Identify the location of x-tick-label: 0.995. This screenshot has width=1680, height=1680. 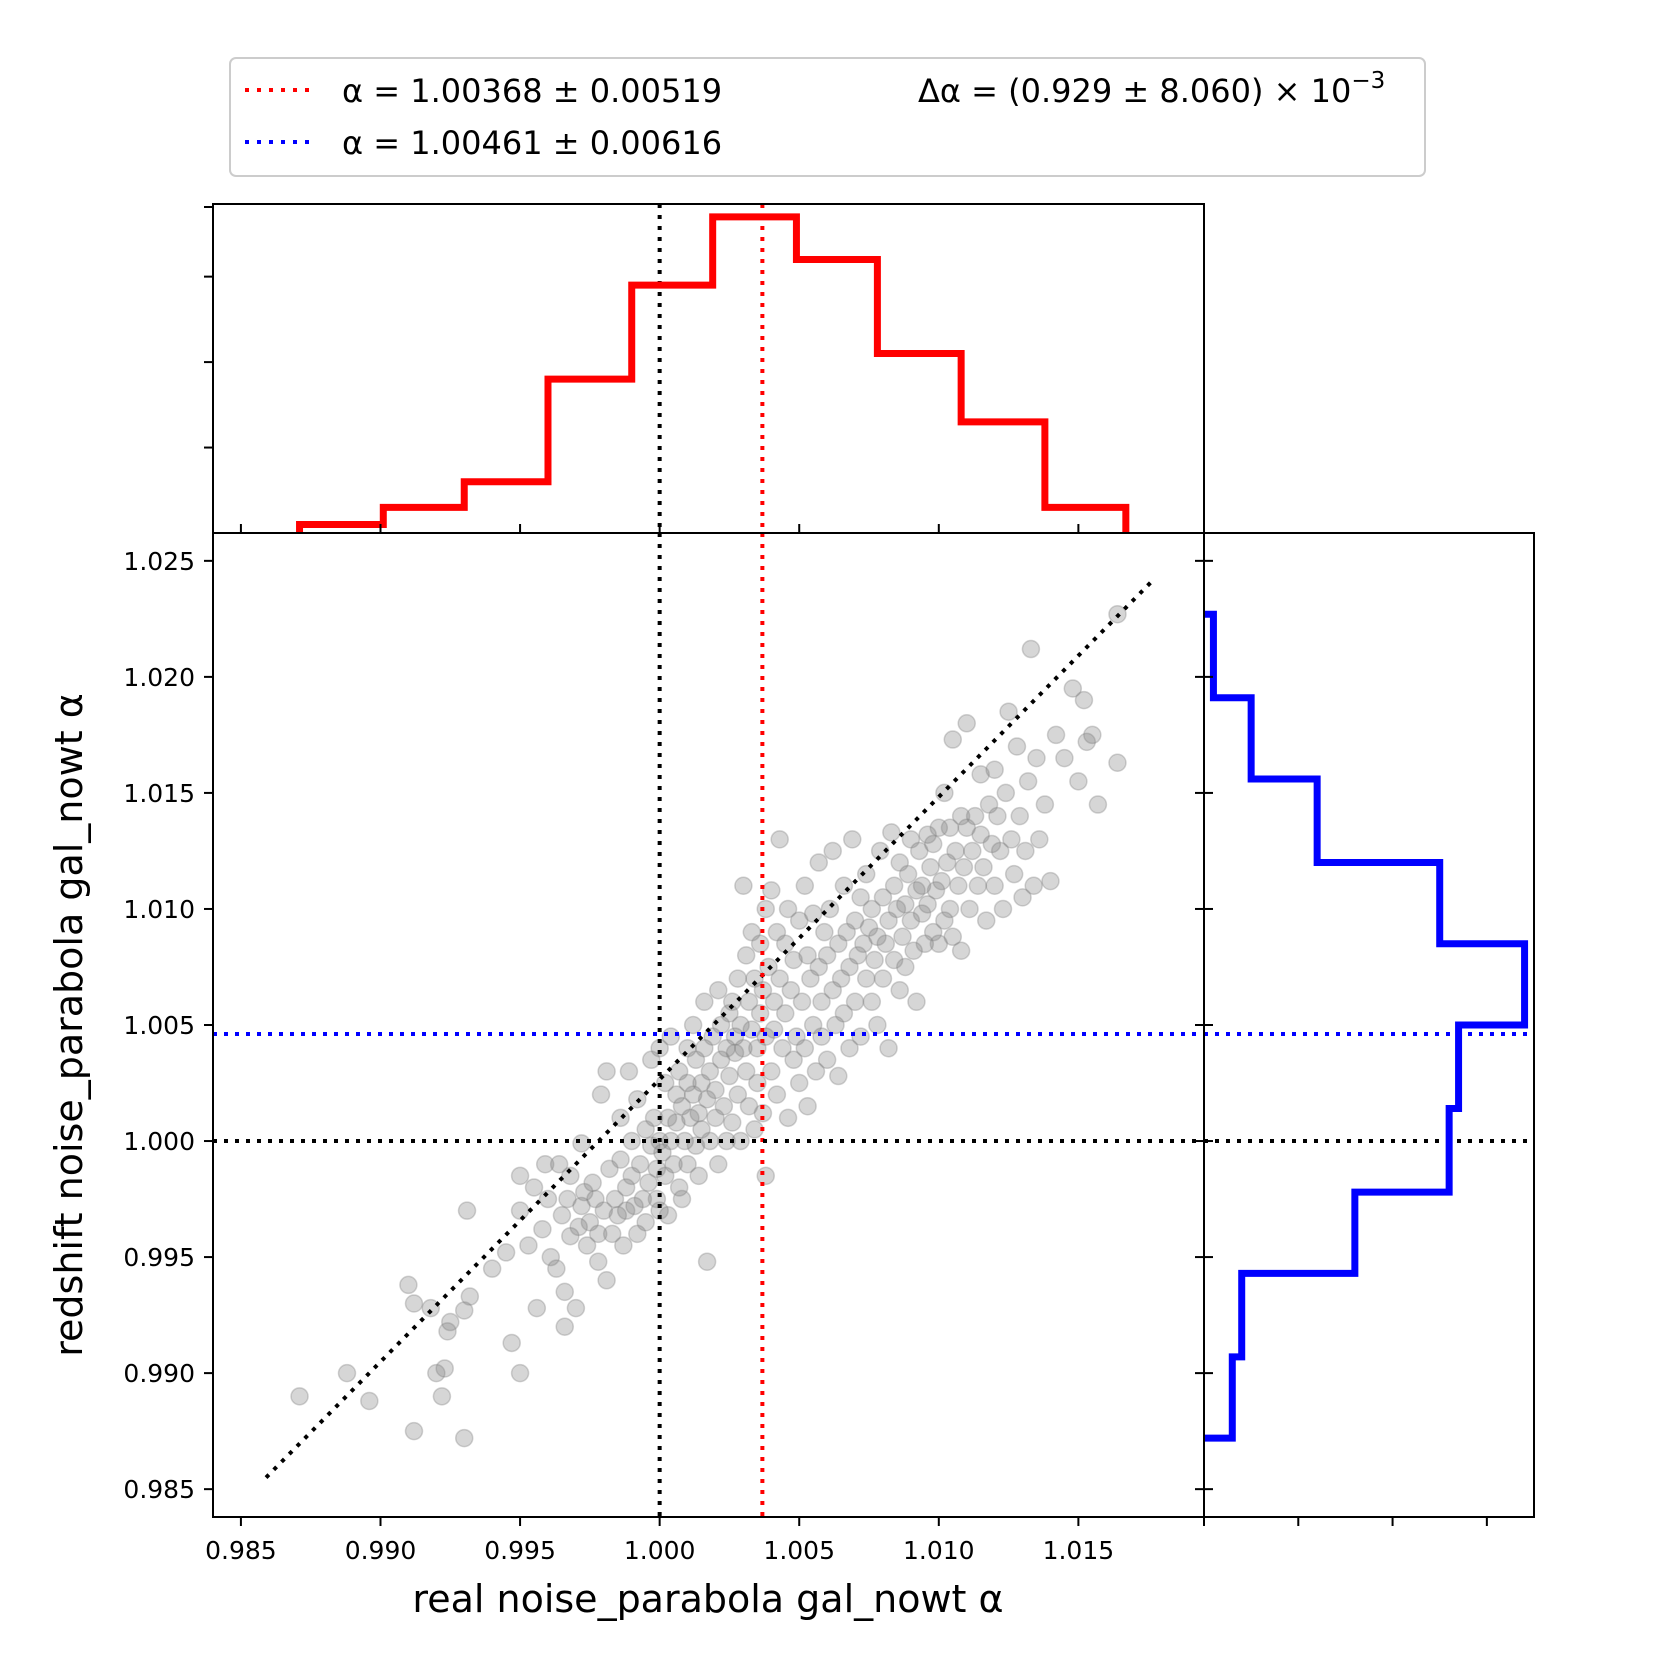
(520, 1550).